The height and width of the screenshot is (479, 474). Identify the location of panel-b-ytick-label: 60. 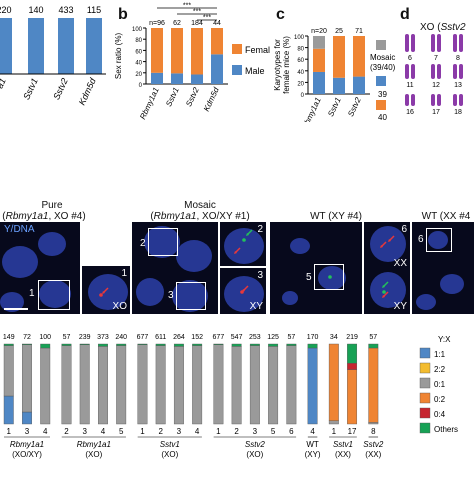
(138, 52).